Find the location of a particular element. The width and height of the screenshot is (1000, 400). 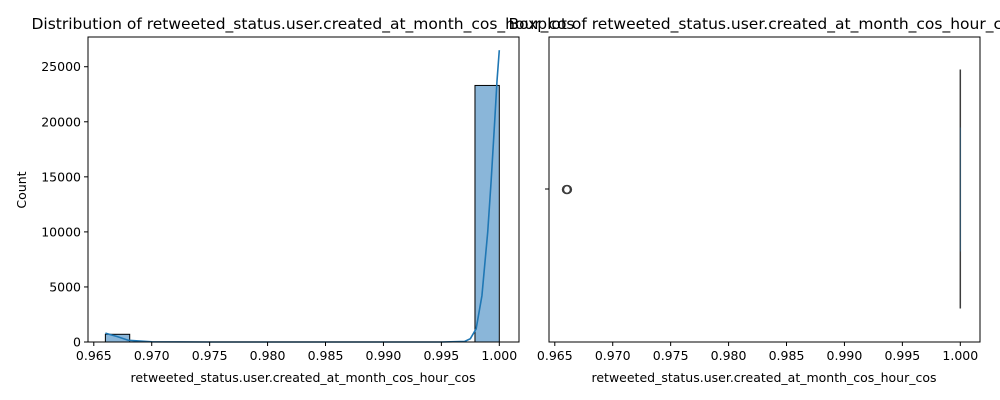

histogram-y-tick-label: 5000 is located at coordinates (65, 286).